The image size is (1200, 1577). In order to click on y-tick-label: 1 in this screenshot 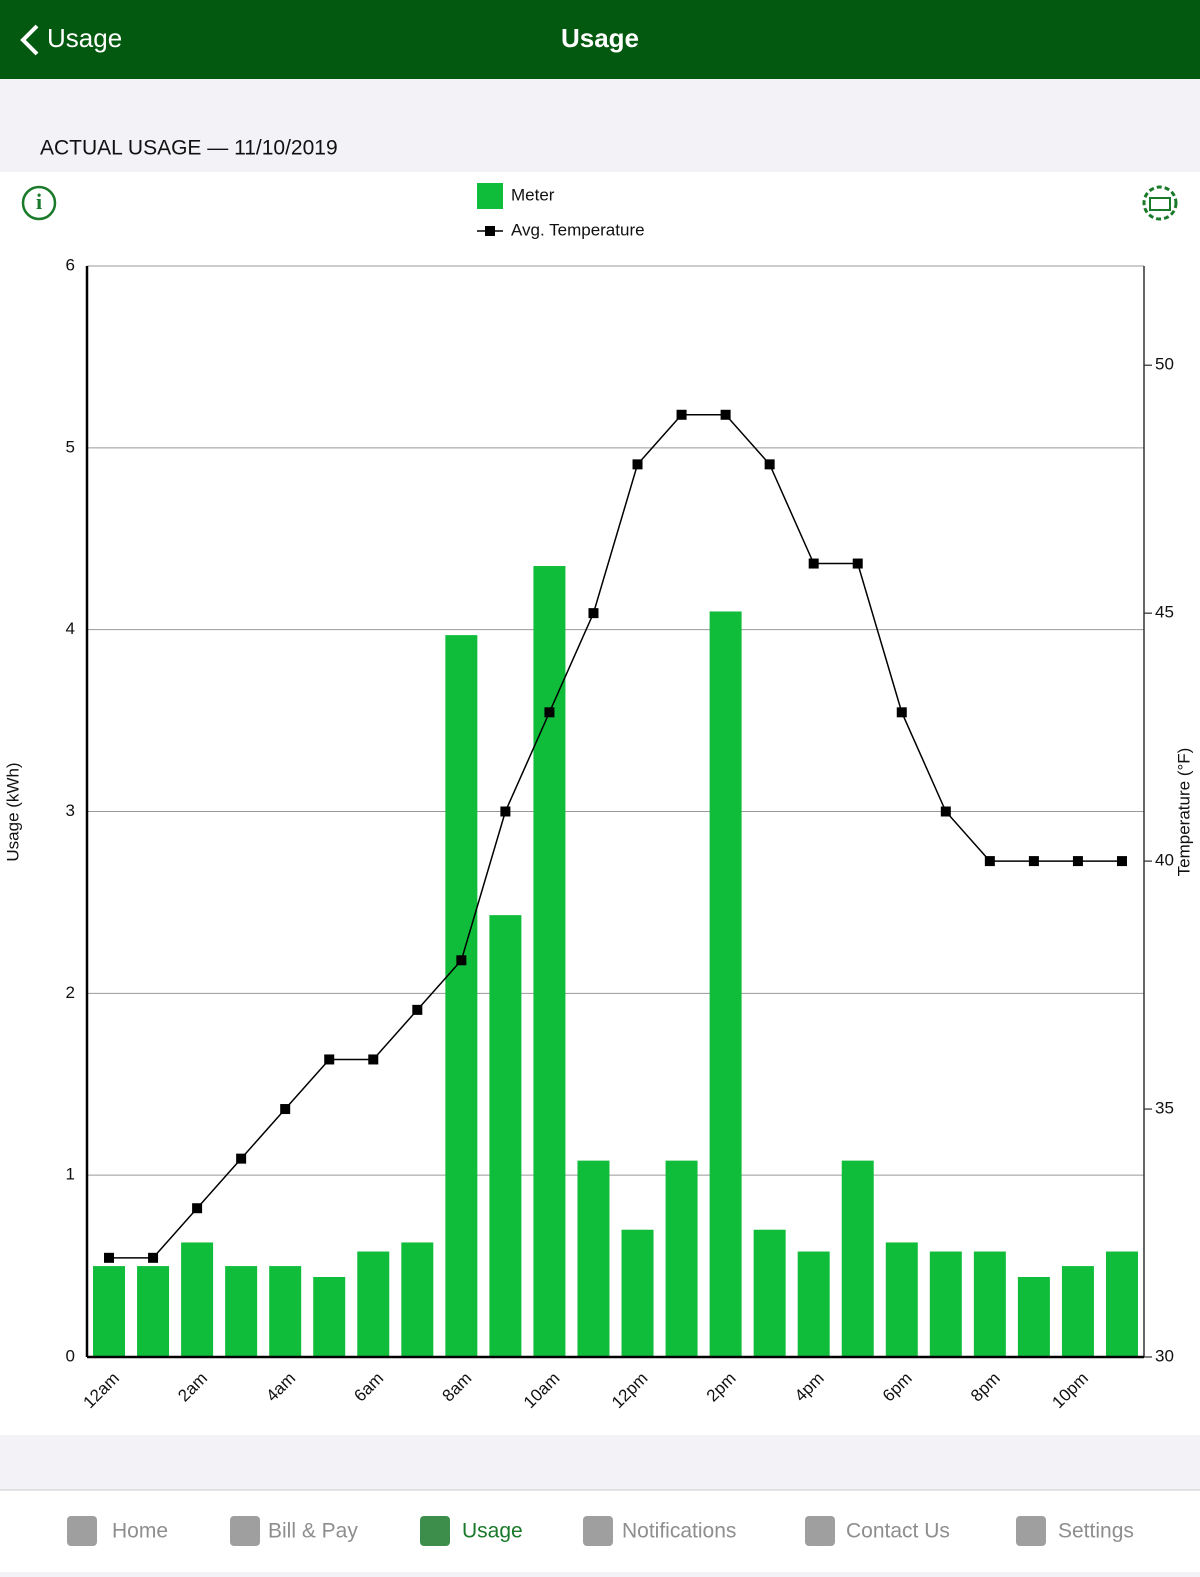, I will do `click(70, 1174)`.